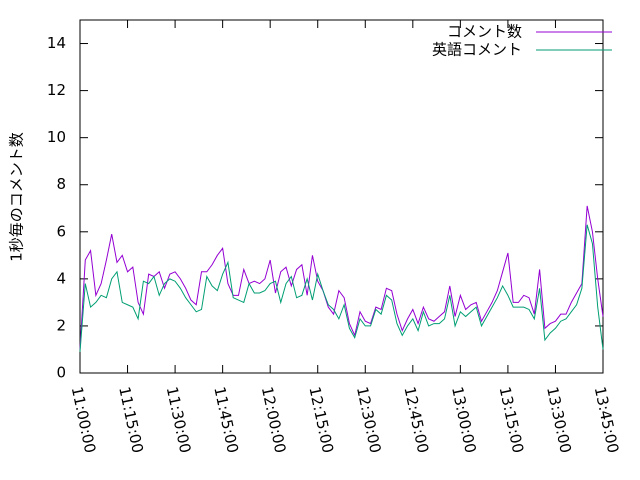 The width and height of the screenshot is (640, 480). I want to click on y-tick-label: 6, so click(61, 231).